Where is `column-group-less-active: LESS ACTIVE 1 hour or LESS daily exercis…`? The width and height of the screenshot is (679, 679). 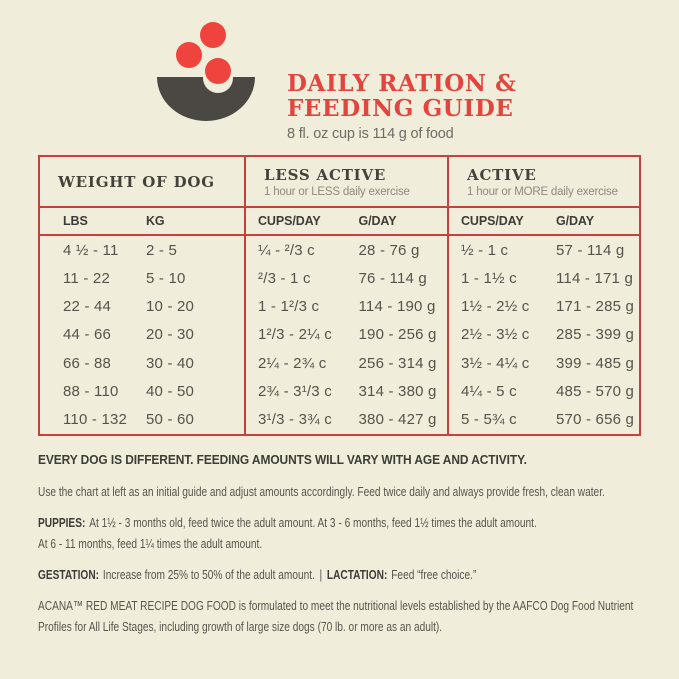 column-group-less-active: LESS ACTIVE 1 hour or LESS daily exercis… is located at coordinates (345, 295).